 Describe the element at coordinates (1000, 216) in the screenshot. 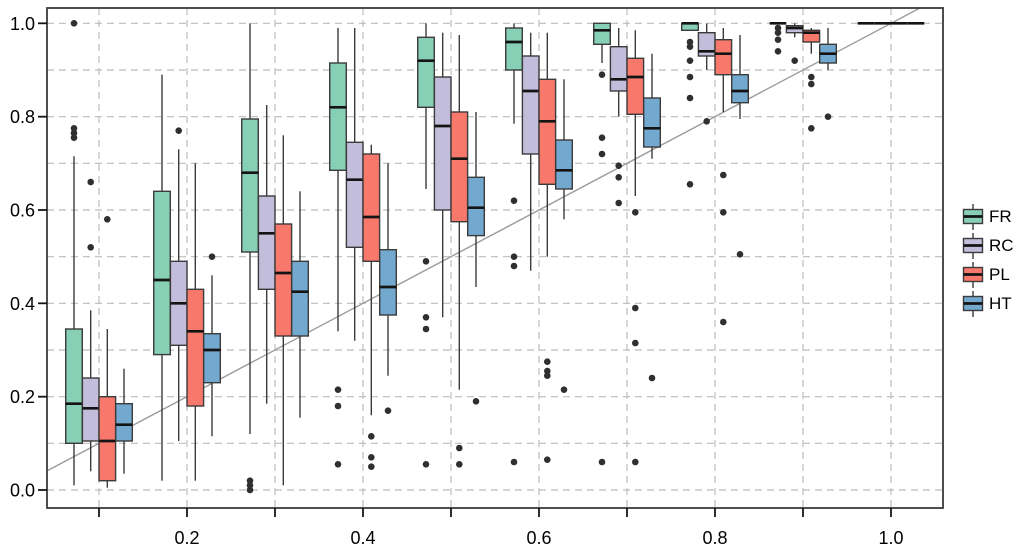

I see `legend-label-fr: FR` at that location.